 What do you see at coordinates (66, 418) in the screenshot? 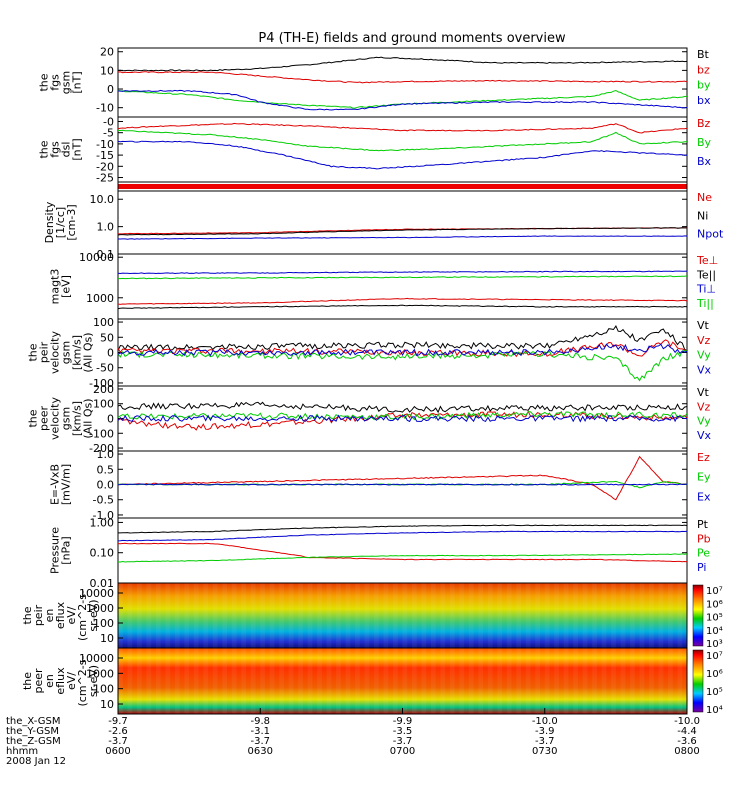
I see `y-axis-label: gsm` at bounding box center [66, 418].